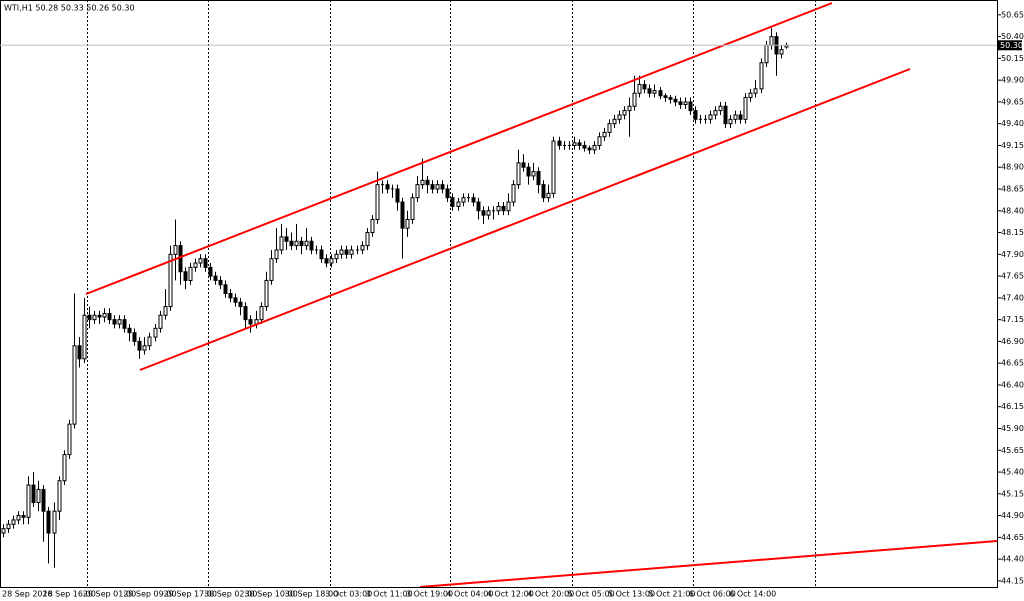 The image size is (1024, 601). I want to click on x-tick-label: 6 Oct 06:00, so click(712, 594).